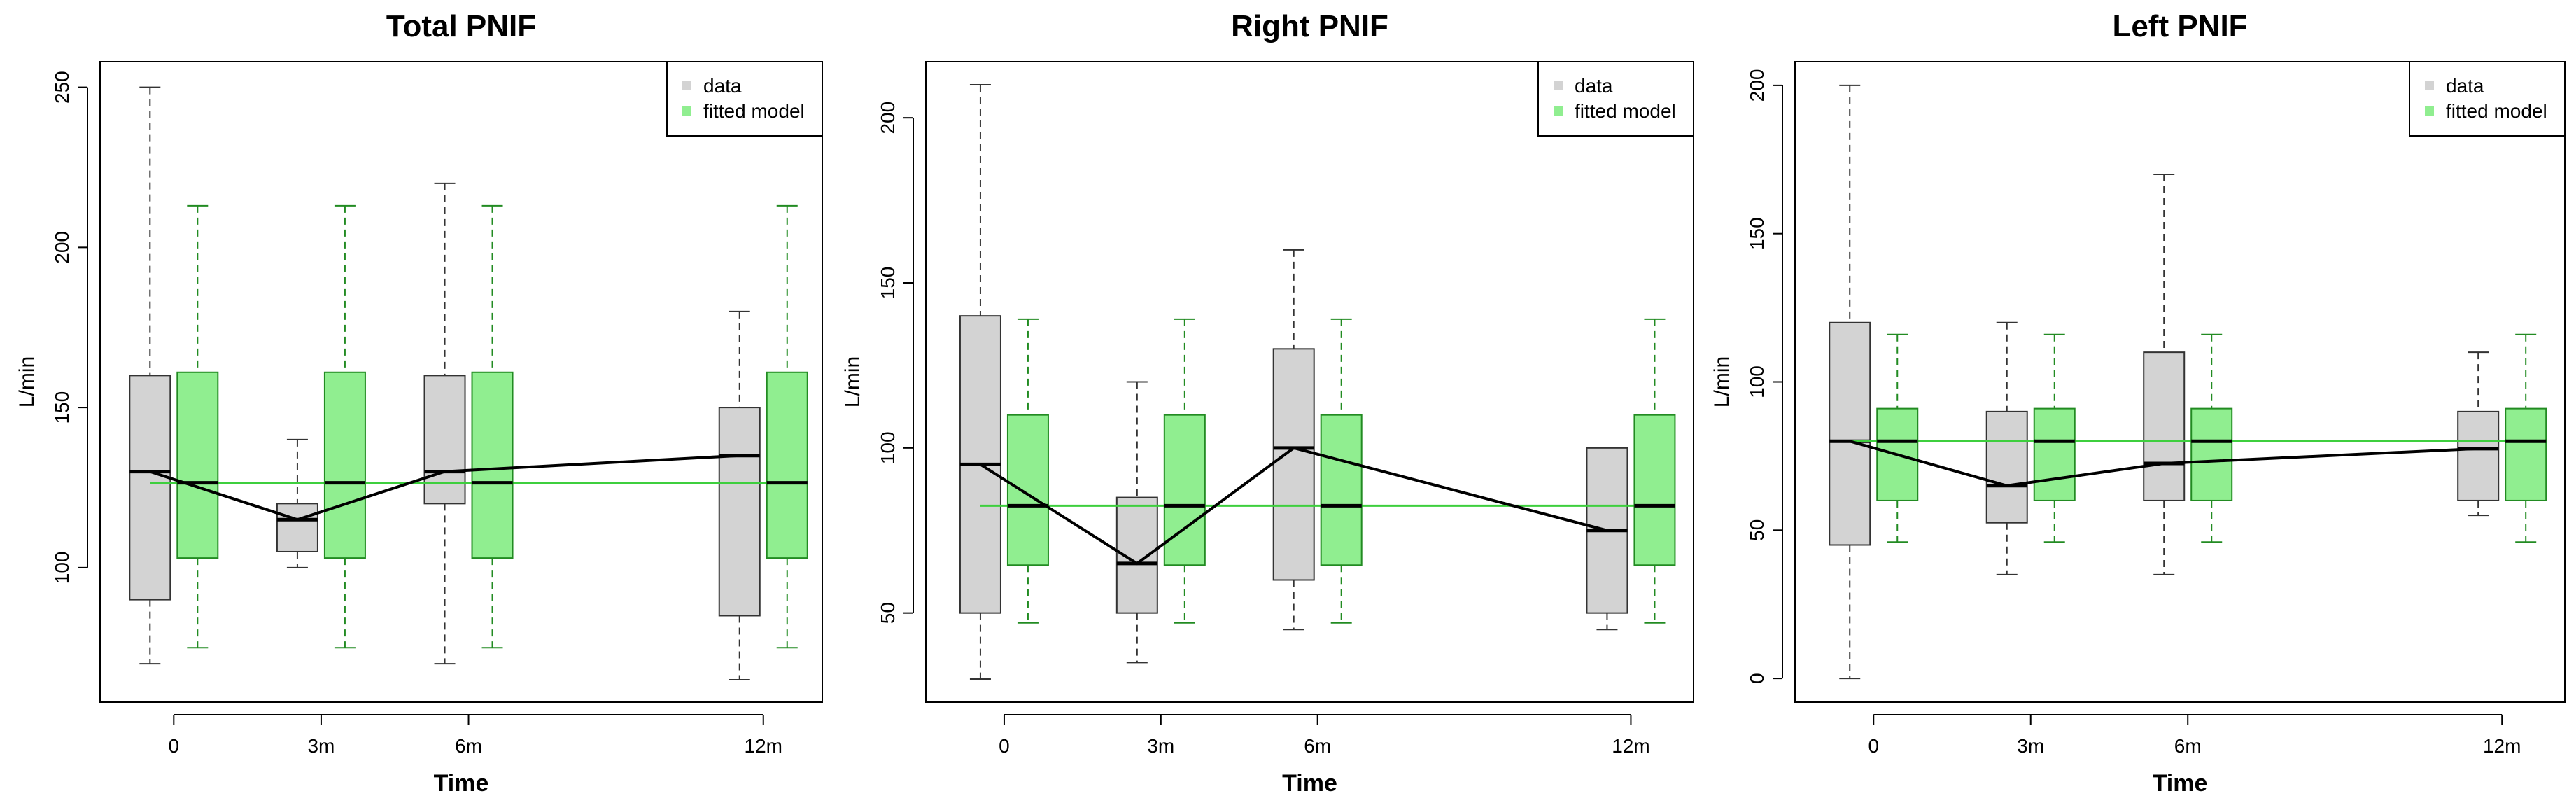 The height and width of the screenshot is (810, 2576). Describe the element at coordinates (2179, 26) in the screenshot. I see `chart-title: Left PNIF` at that location.